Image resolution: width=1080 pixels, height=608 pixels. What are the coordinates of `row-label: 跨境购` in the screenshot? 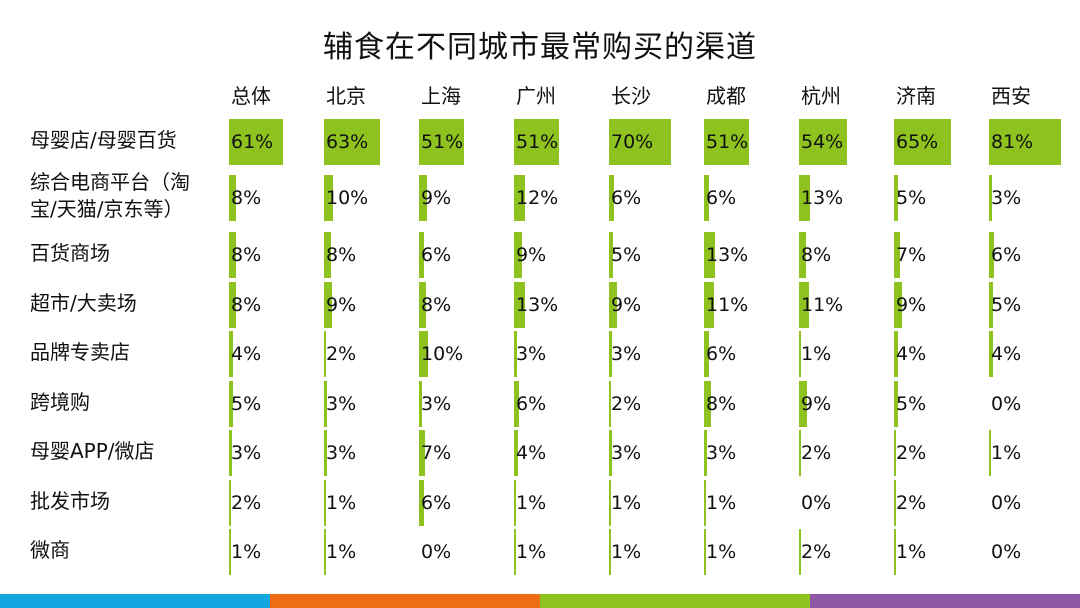 It's located at (60, 402).